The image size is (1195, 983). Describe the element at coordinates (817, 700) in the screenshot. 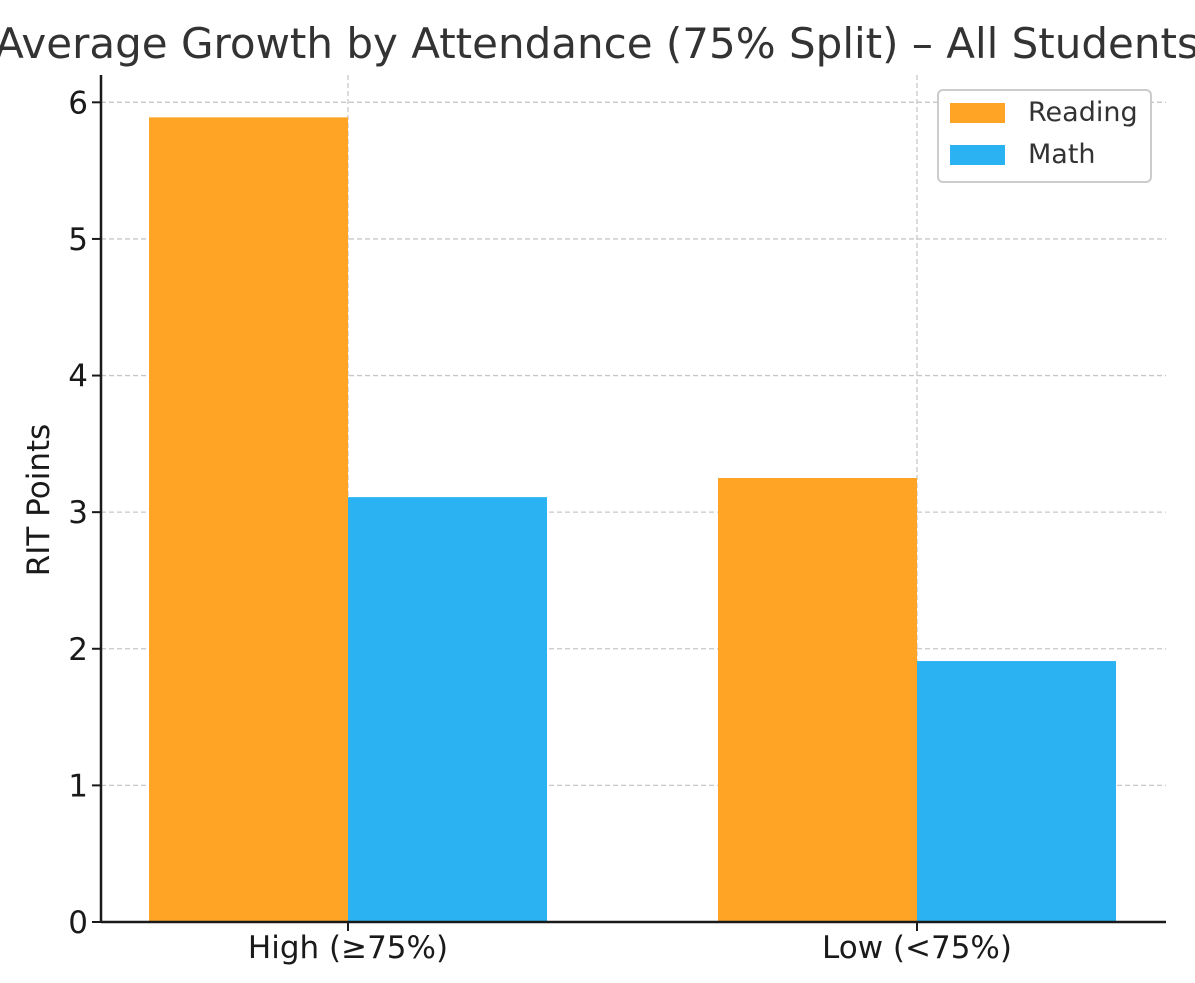

I see `bar-reading-low` at that location.